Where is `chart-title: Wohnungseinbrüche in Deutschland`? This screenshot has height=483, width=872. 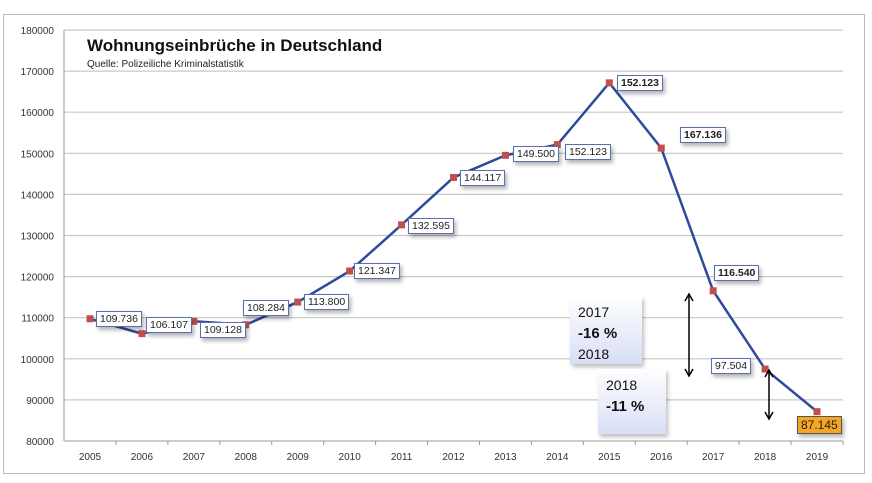 chart-title: Wohnungseinbrüche in Deutschland is located at coordinates (235, 45).